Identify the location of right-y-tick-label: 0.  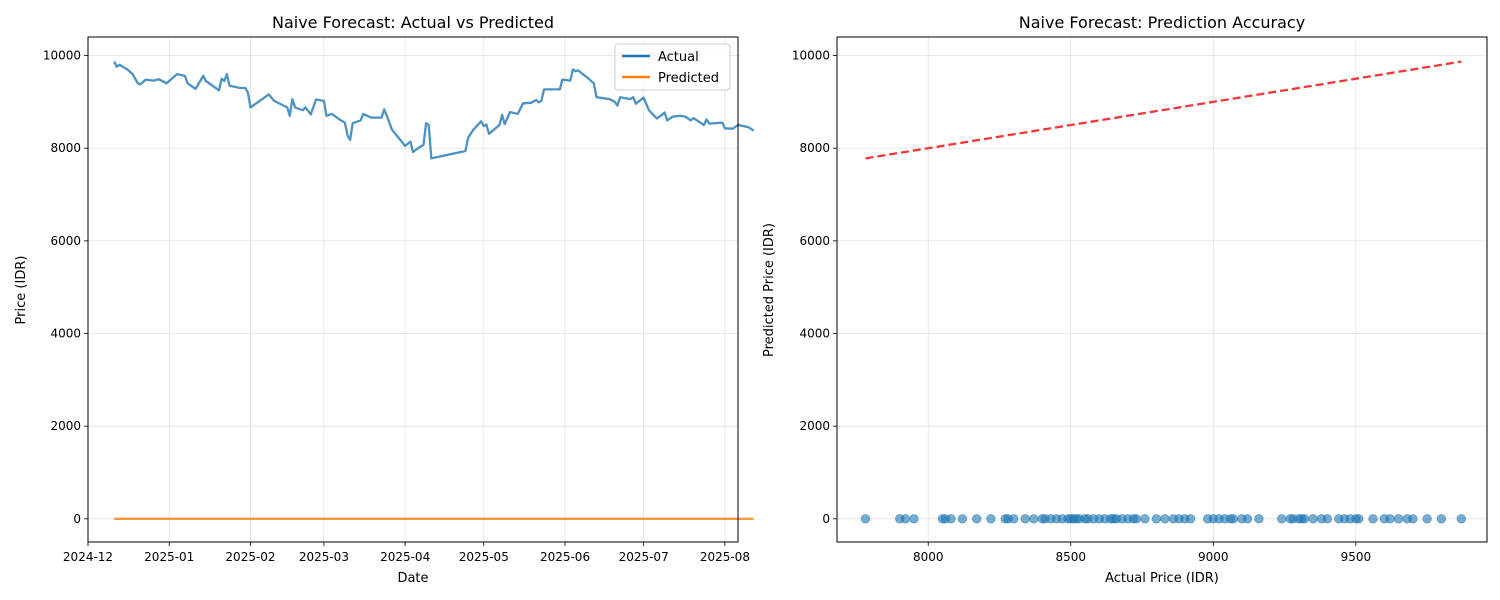
(826, 519).